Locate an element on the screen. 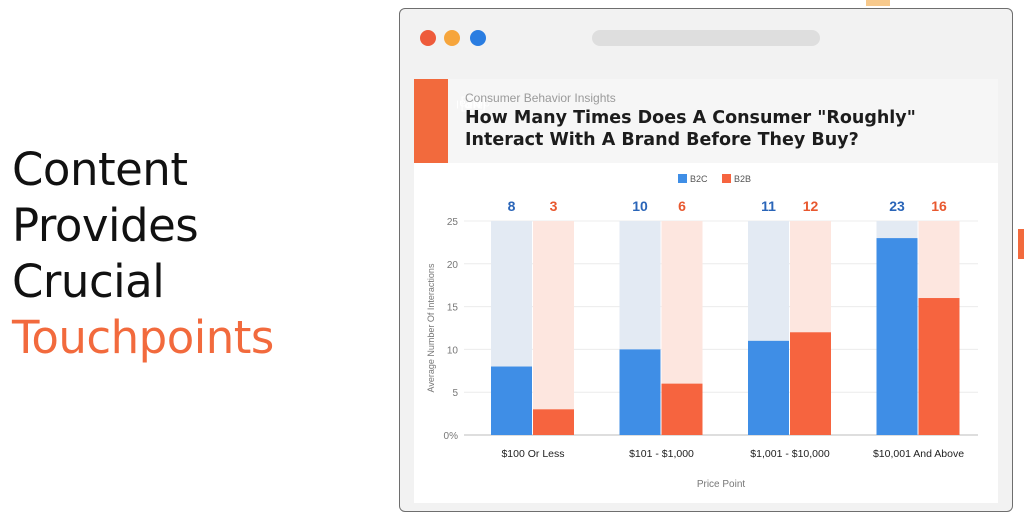 Image resolution: width=1024 pixels, height=523 pixels. data-label: 23 is located at coordinates (897, 206).